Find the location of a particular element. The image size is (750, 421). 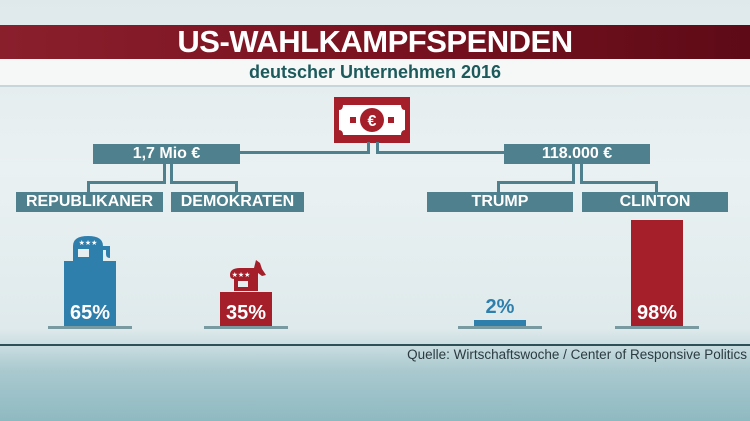

value-label: 98% is located at coordinates (657, 313).